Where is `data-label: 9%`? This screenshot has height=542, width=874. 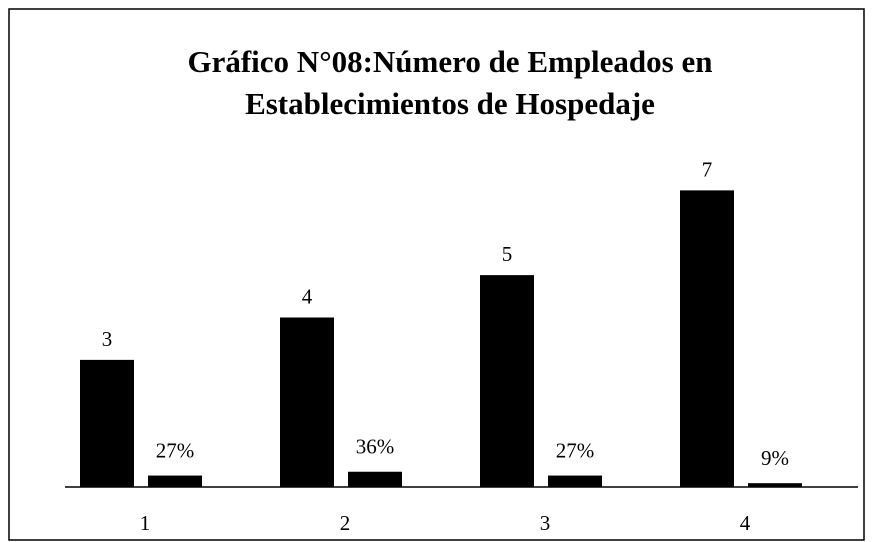
data-label: 9% is located at coordinates (775, 458).